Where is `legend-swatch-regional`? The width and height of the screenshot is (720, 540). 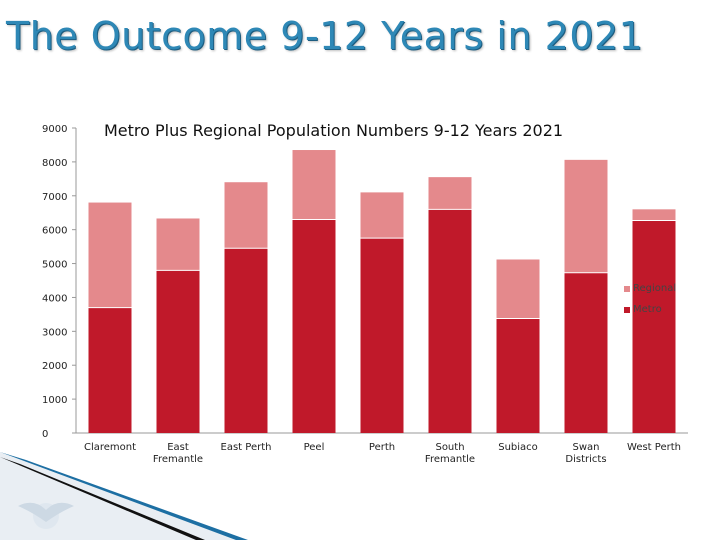 legend-swatch-regional is located at coordinates (627, 288).